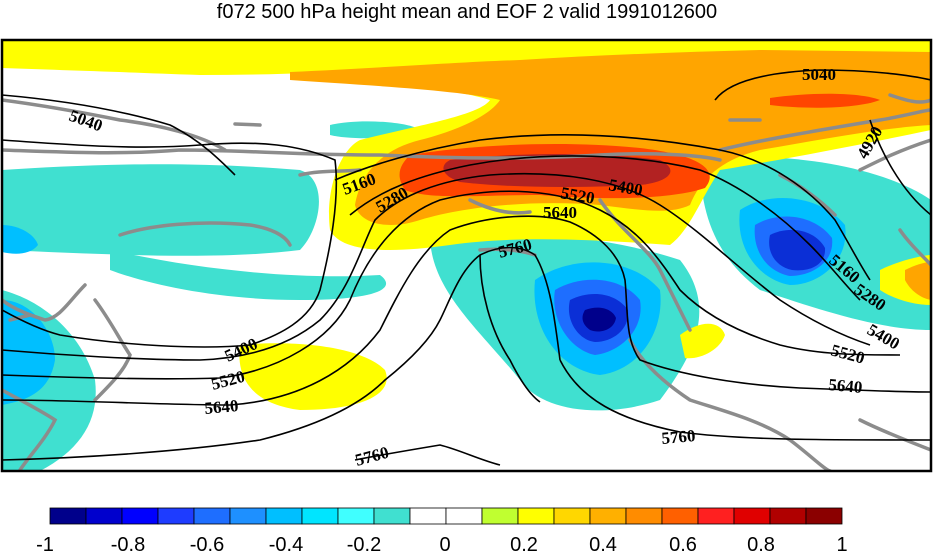  Describe the element at coordinates (846, 386) in the screenshot. I see `contour-label-5640-e: 5640` at that location.